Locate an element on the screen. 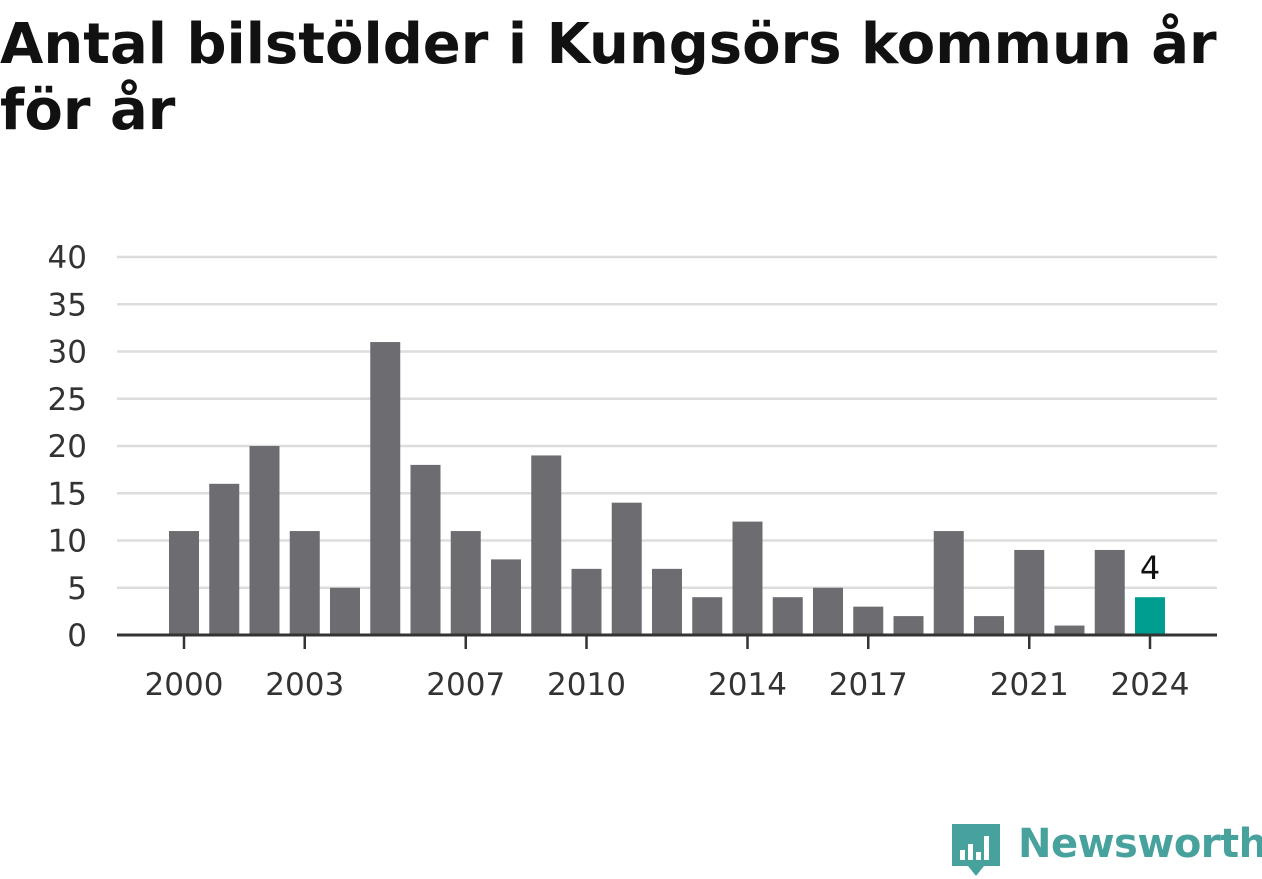 Image resolution: width=1262 pixels, height=879 pixels. x-tick-label: 2010 is located at coordinates (586, 685).